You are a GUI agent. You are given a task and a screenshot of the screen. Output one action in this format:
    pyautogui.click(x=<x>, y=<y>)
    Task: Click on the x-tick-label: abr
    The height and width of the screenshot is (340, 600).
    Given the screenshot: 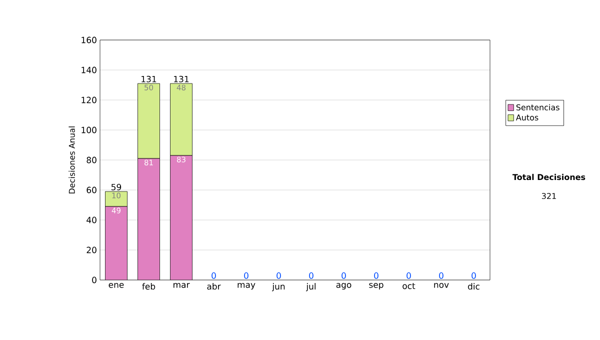 What is the action you would take?
    pyautogui.click(x=214, y=286)
    